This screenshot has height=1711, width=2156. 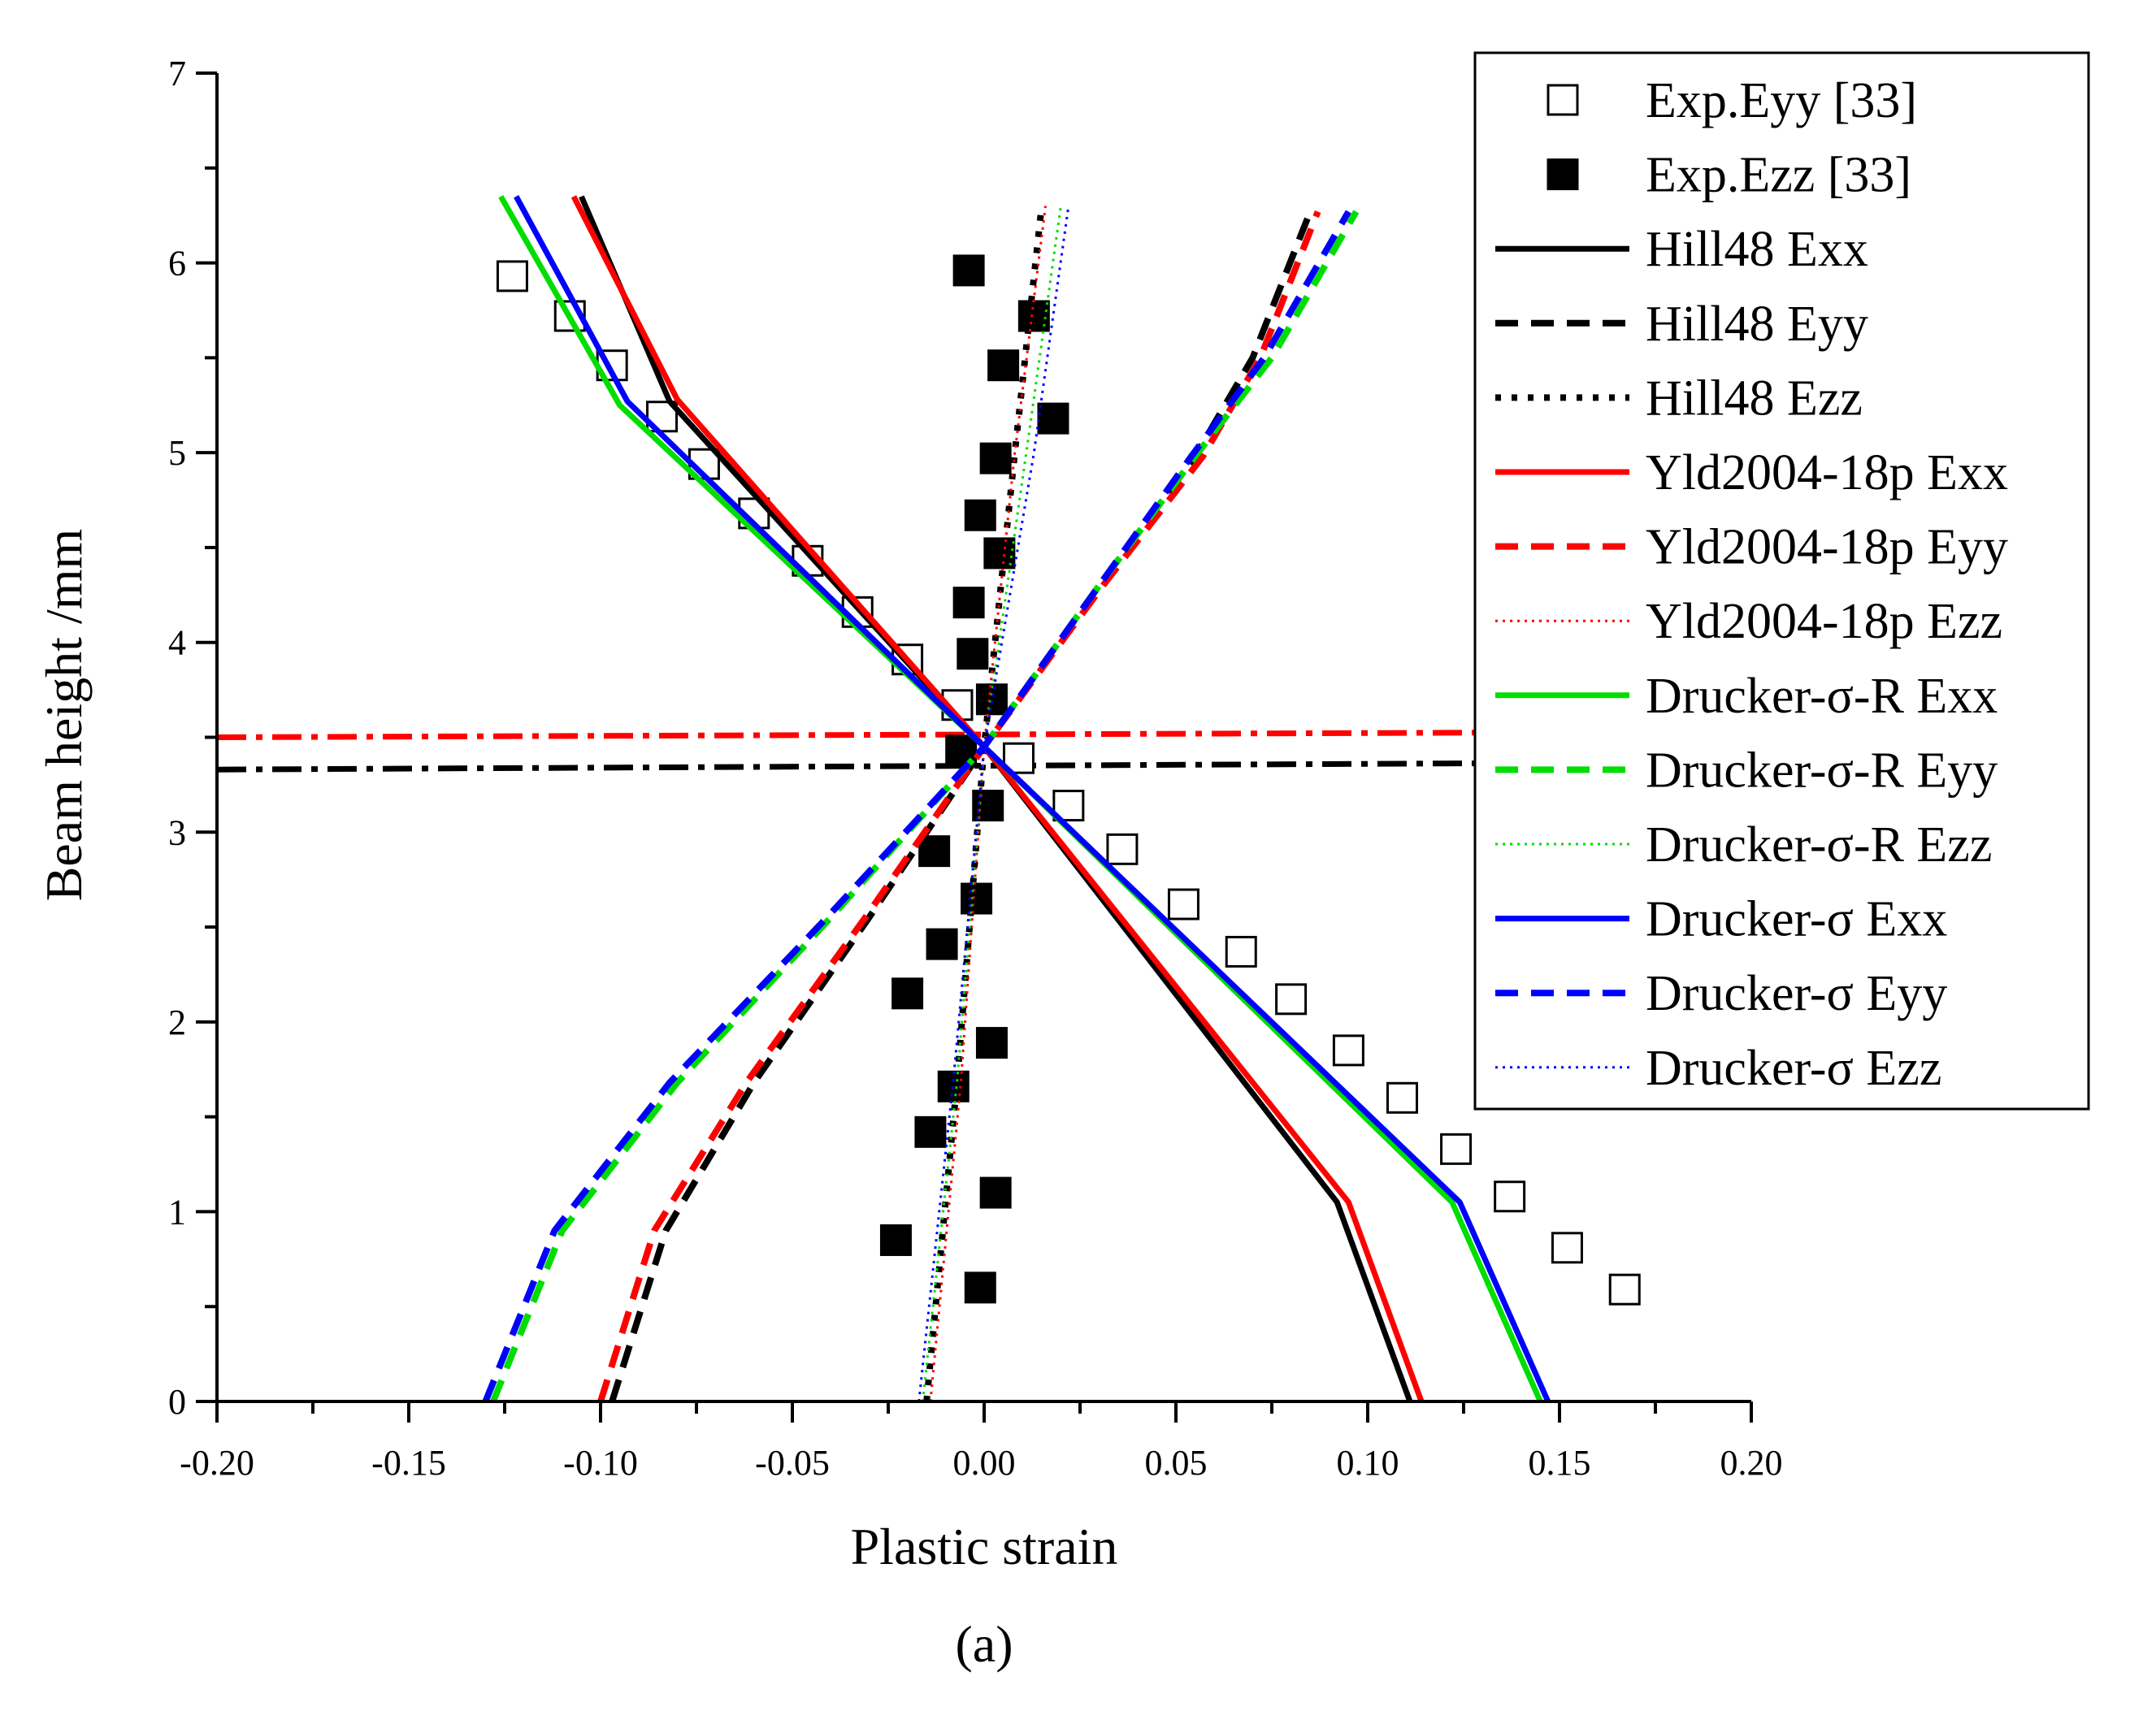 I want to click on legend-item: Exp.Ezz [33], so click(x=1729, y=175).